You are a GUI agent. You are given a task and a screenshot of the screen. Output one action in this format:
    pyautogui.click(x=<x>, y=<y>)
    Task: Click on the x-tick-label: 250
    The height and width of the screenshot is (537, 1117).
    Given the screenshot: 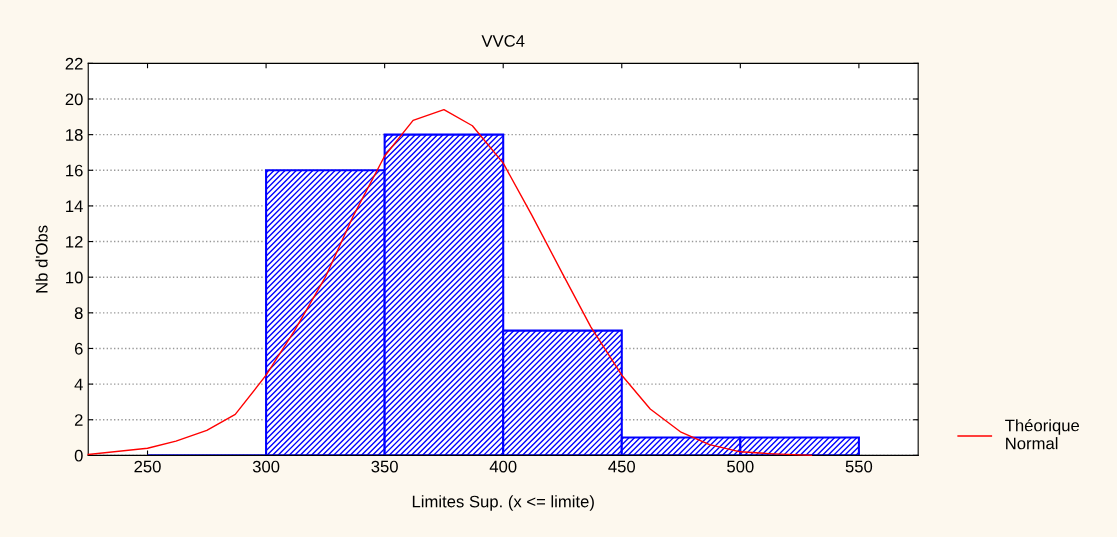 What is the action you would take?
    pyautogui.click(x=147, y=466)
    